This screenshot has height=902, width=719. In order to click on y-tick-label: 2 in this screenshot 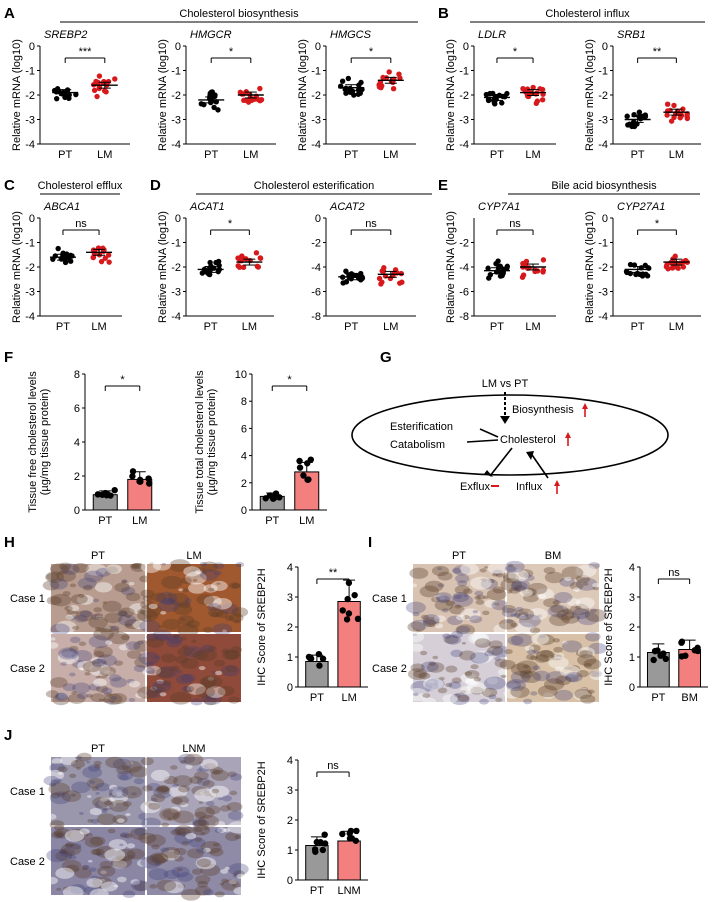, I will do `click(290, 628)`.